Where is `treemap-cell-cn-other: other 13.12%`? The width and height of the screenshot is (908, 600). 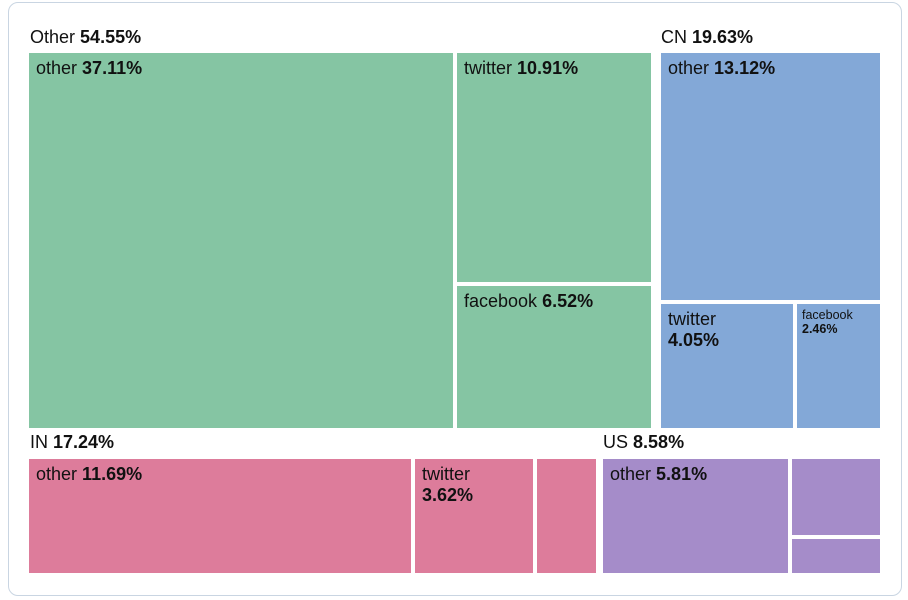
treemap-cell-cn-other: other 13.12% is located at coordinates (770, 176).